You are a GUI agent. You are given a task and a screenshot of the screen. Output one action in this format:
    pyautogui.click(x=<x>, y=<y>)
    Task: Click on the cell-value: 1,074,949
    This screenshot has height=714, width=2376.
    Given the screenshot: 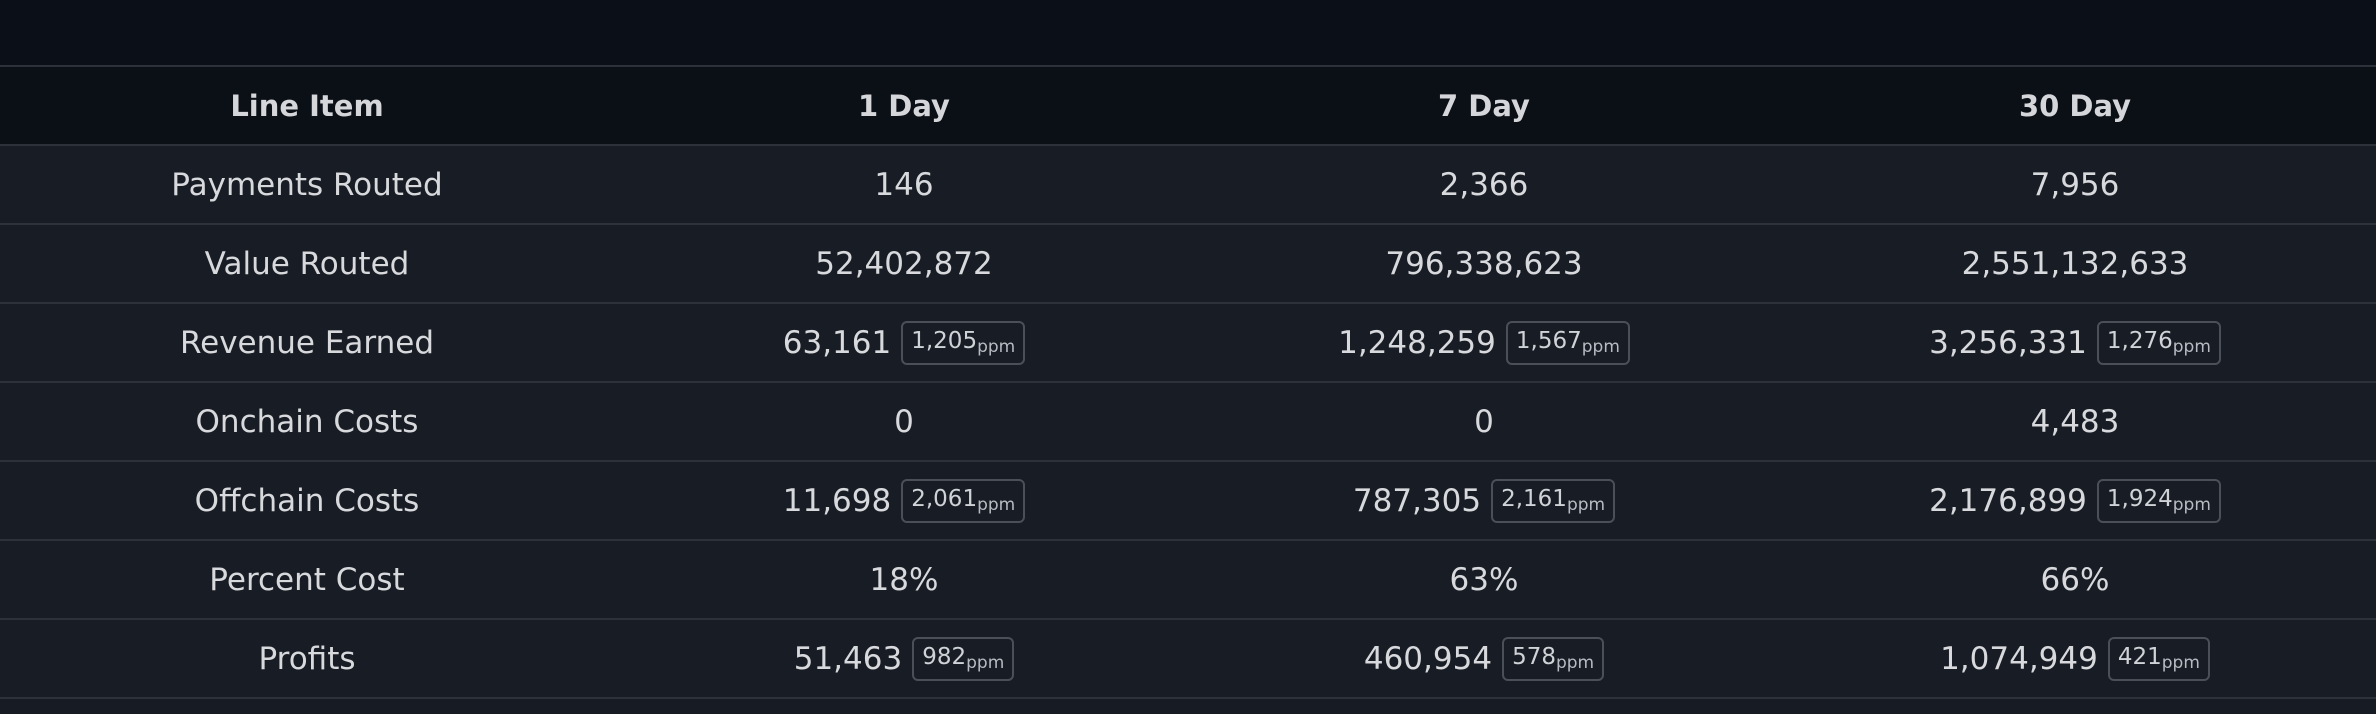 What is the action you would take?
    pyautogui.click(x=2019, y=658)
    